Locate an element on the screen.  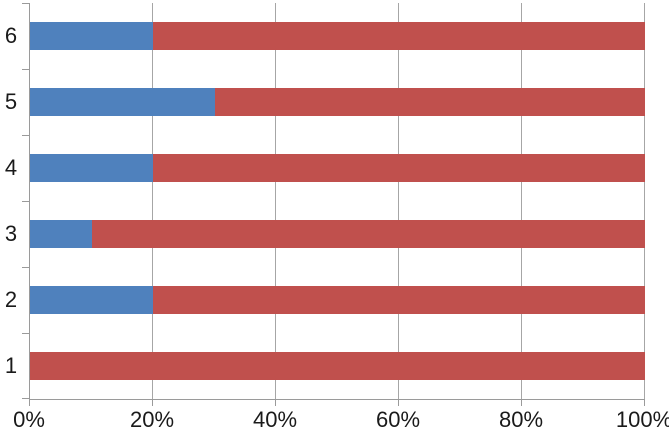
x-tick-label: 60% is located at coordinates (398, 419).